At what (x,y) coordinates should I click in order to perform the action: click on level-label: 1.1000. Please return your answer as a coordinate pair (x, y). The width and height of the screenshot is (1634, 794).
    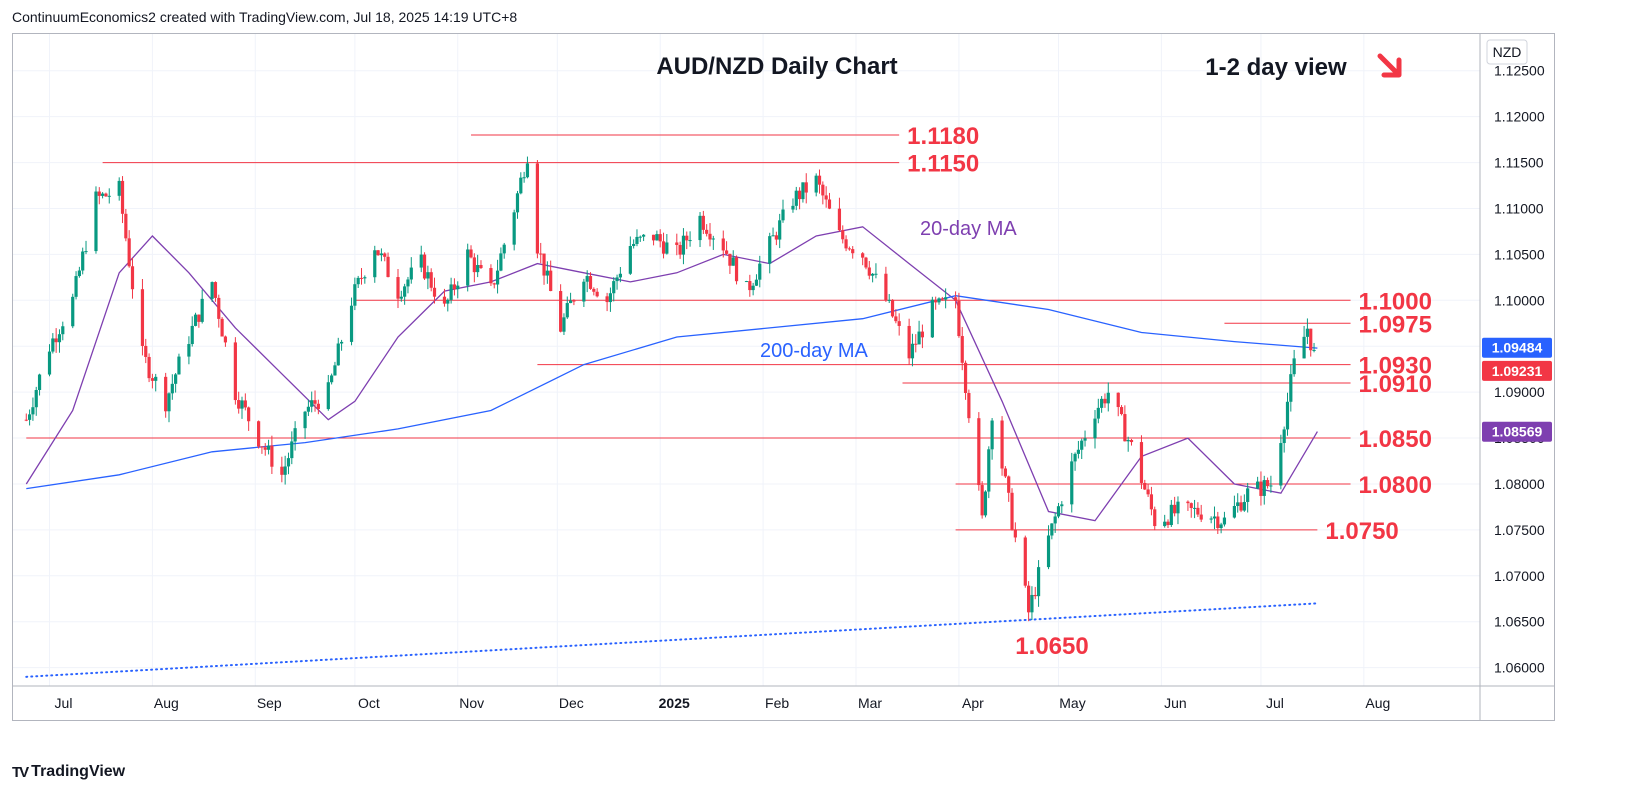
    Looking at the image, I should click on (1395, 301).